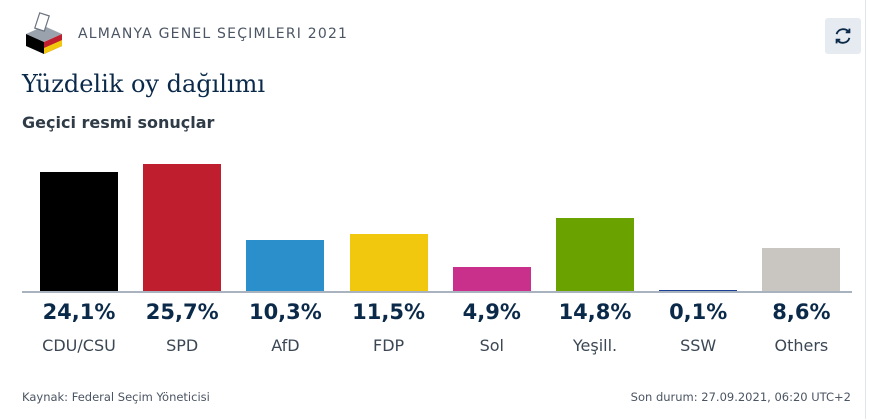 This screenshot has width=873, height=419. Describe the element at coordinates (711, 260) in the screenshot. I see `bar-column: 0,1% SSW` at that location.